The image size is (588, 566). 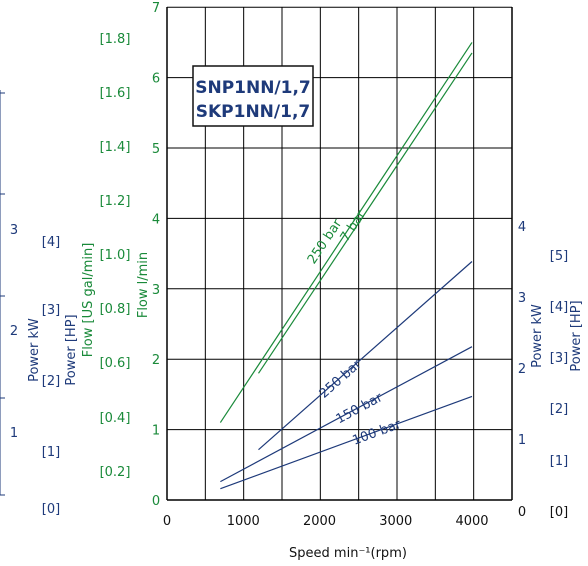 What do you see at coordinates (156, 501) in the screenshot?
I see `flow-tick-label: 0` at bounding box center [156, 501].